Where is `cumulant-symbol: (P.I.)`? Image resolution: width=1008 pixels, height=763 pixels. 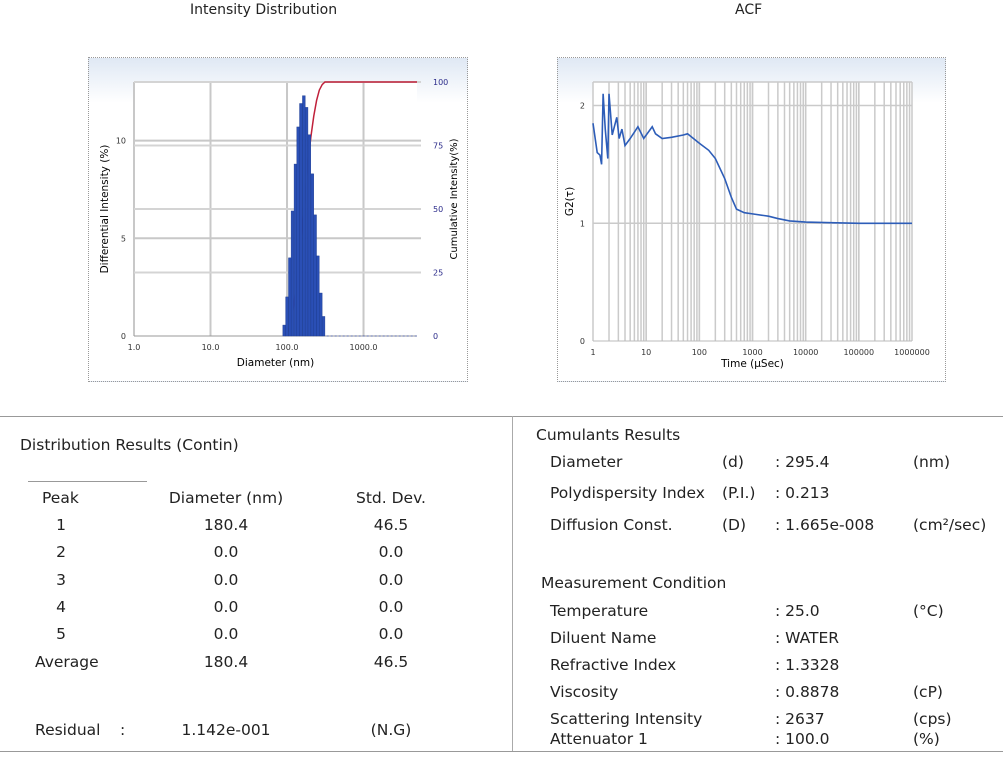 cumulant-symbol: (P.I.) is located at coordinates (739, 493).